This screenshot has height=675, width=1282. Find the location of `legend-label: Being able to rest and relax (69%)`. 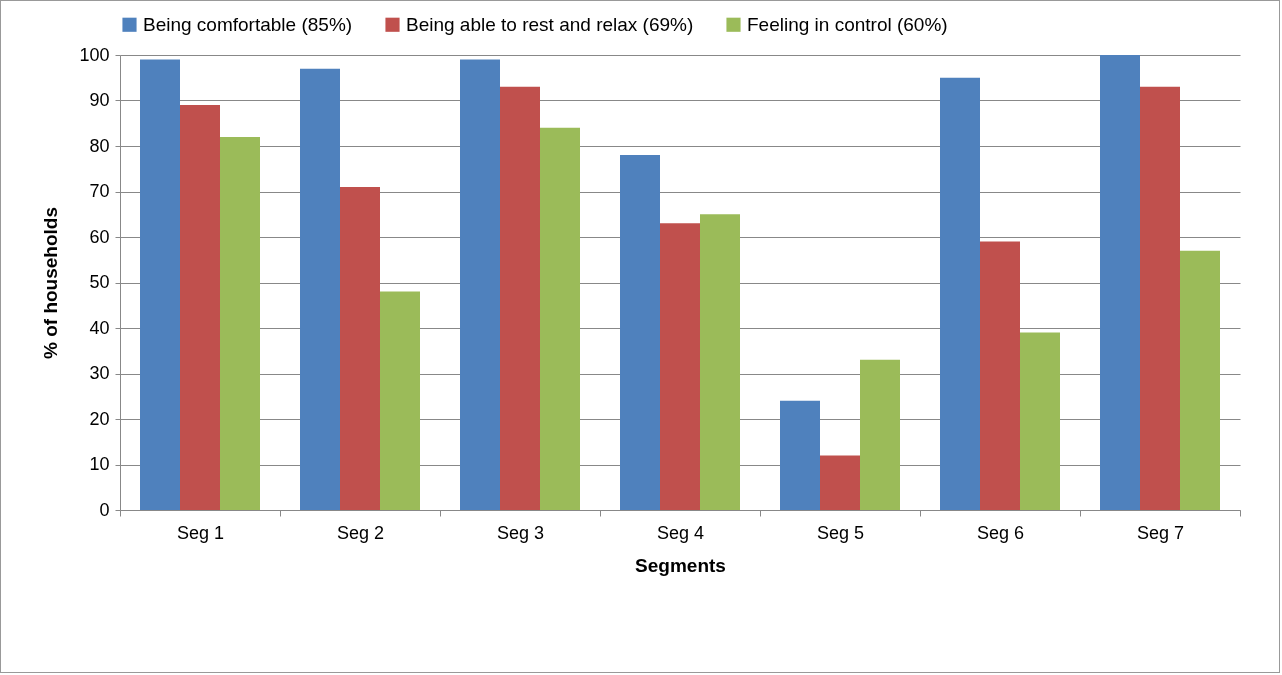

legend-label: Being able to rest and relax (69%) is located at coordinates (550, 24).